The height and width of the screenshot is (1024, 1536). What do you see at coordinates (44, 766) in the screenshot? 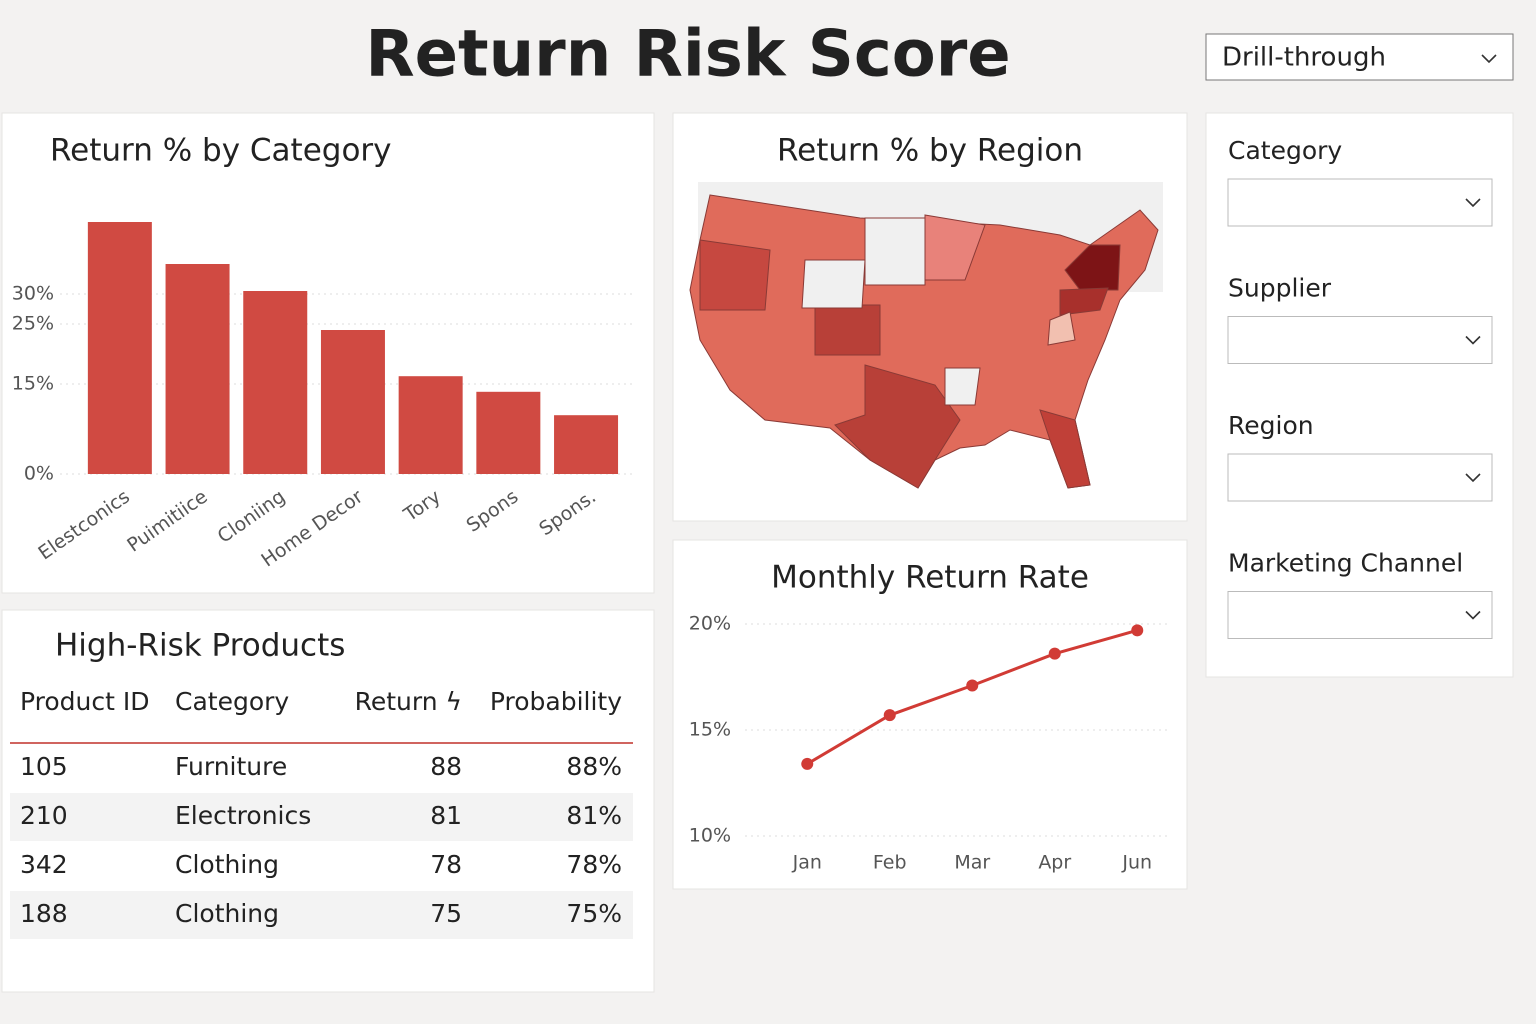
I see `table-cell: 105` at bounding box center [44, 766].